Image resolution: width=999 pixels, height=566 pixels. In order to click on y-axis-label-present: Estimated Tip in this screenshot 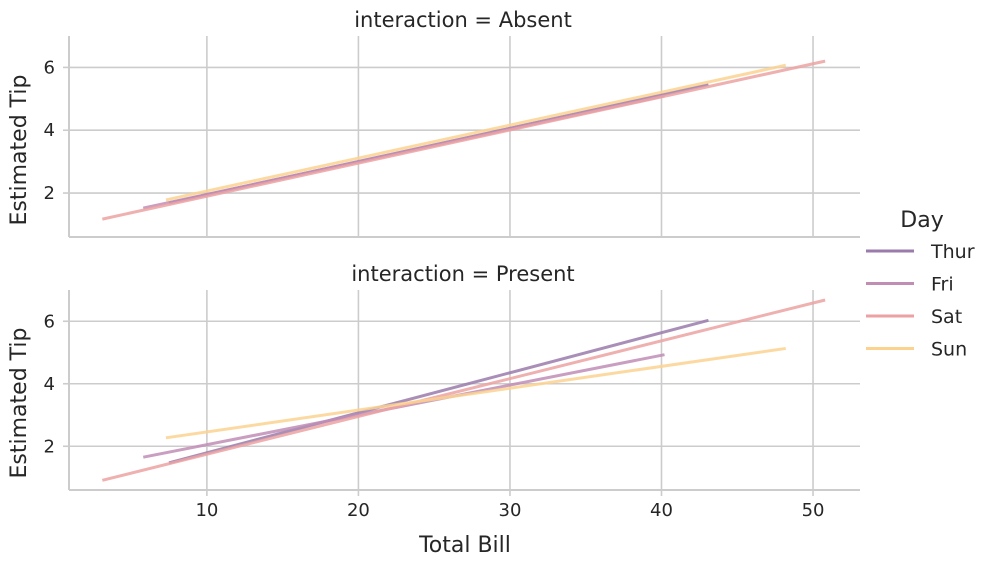, I will do `click(19, 403)`.